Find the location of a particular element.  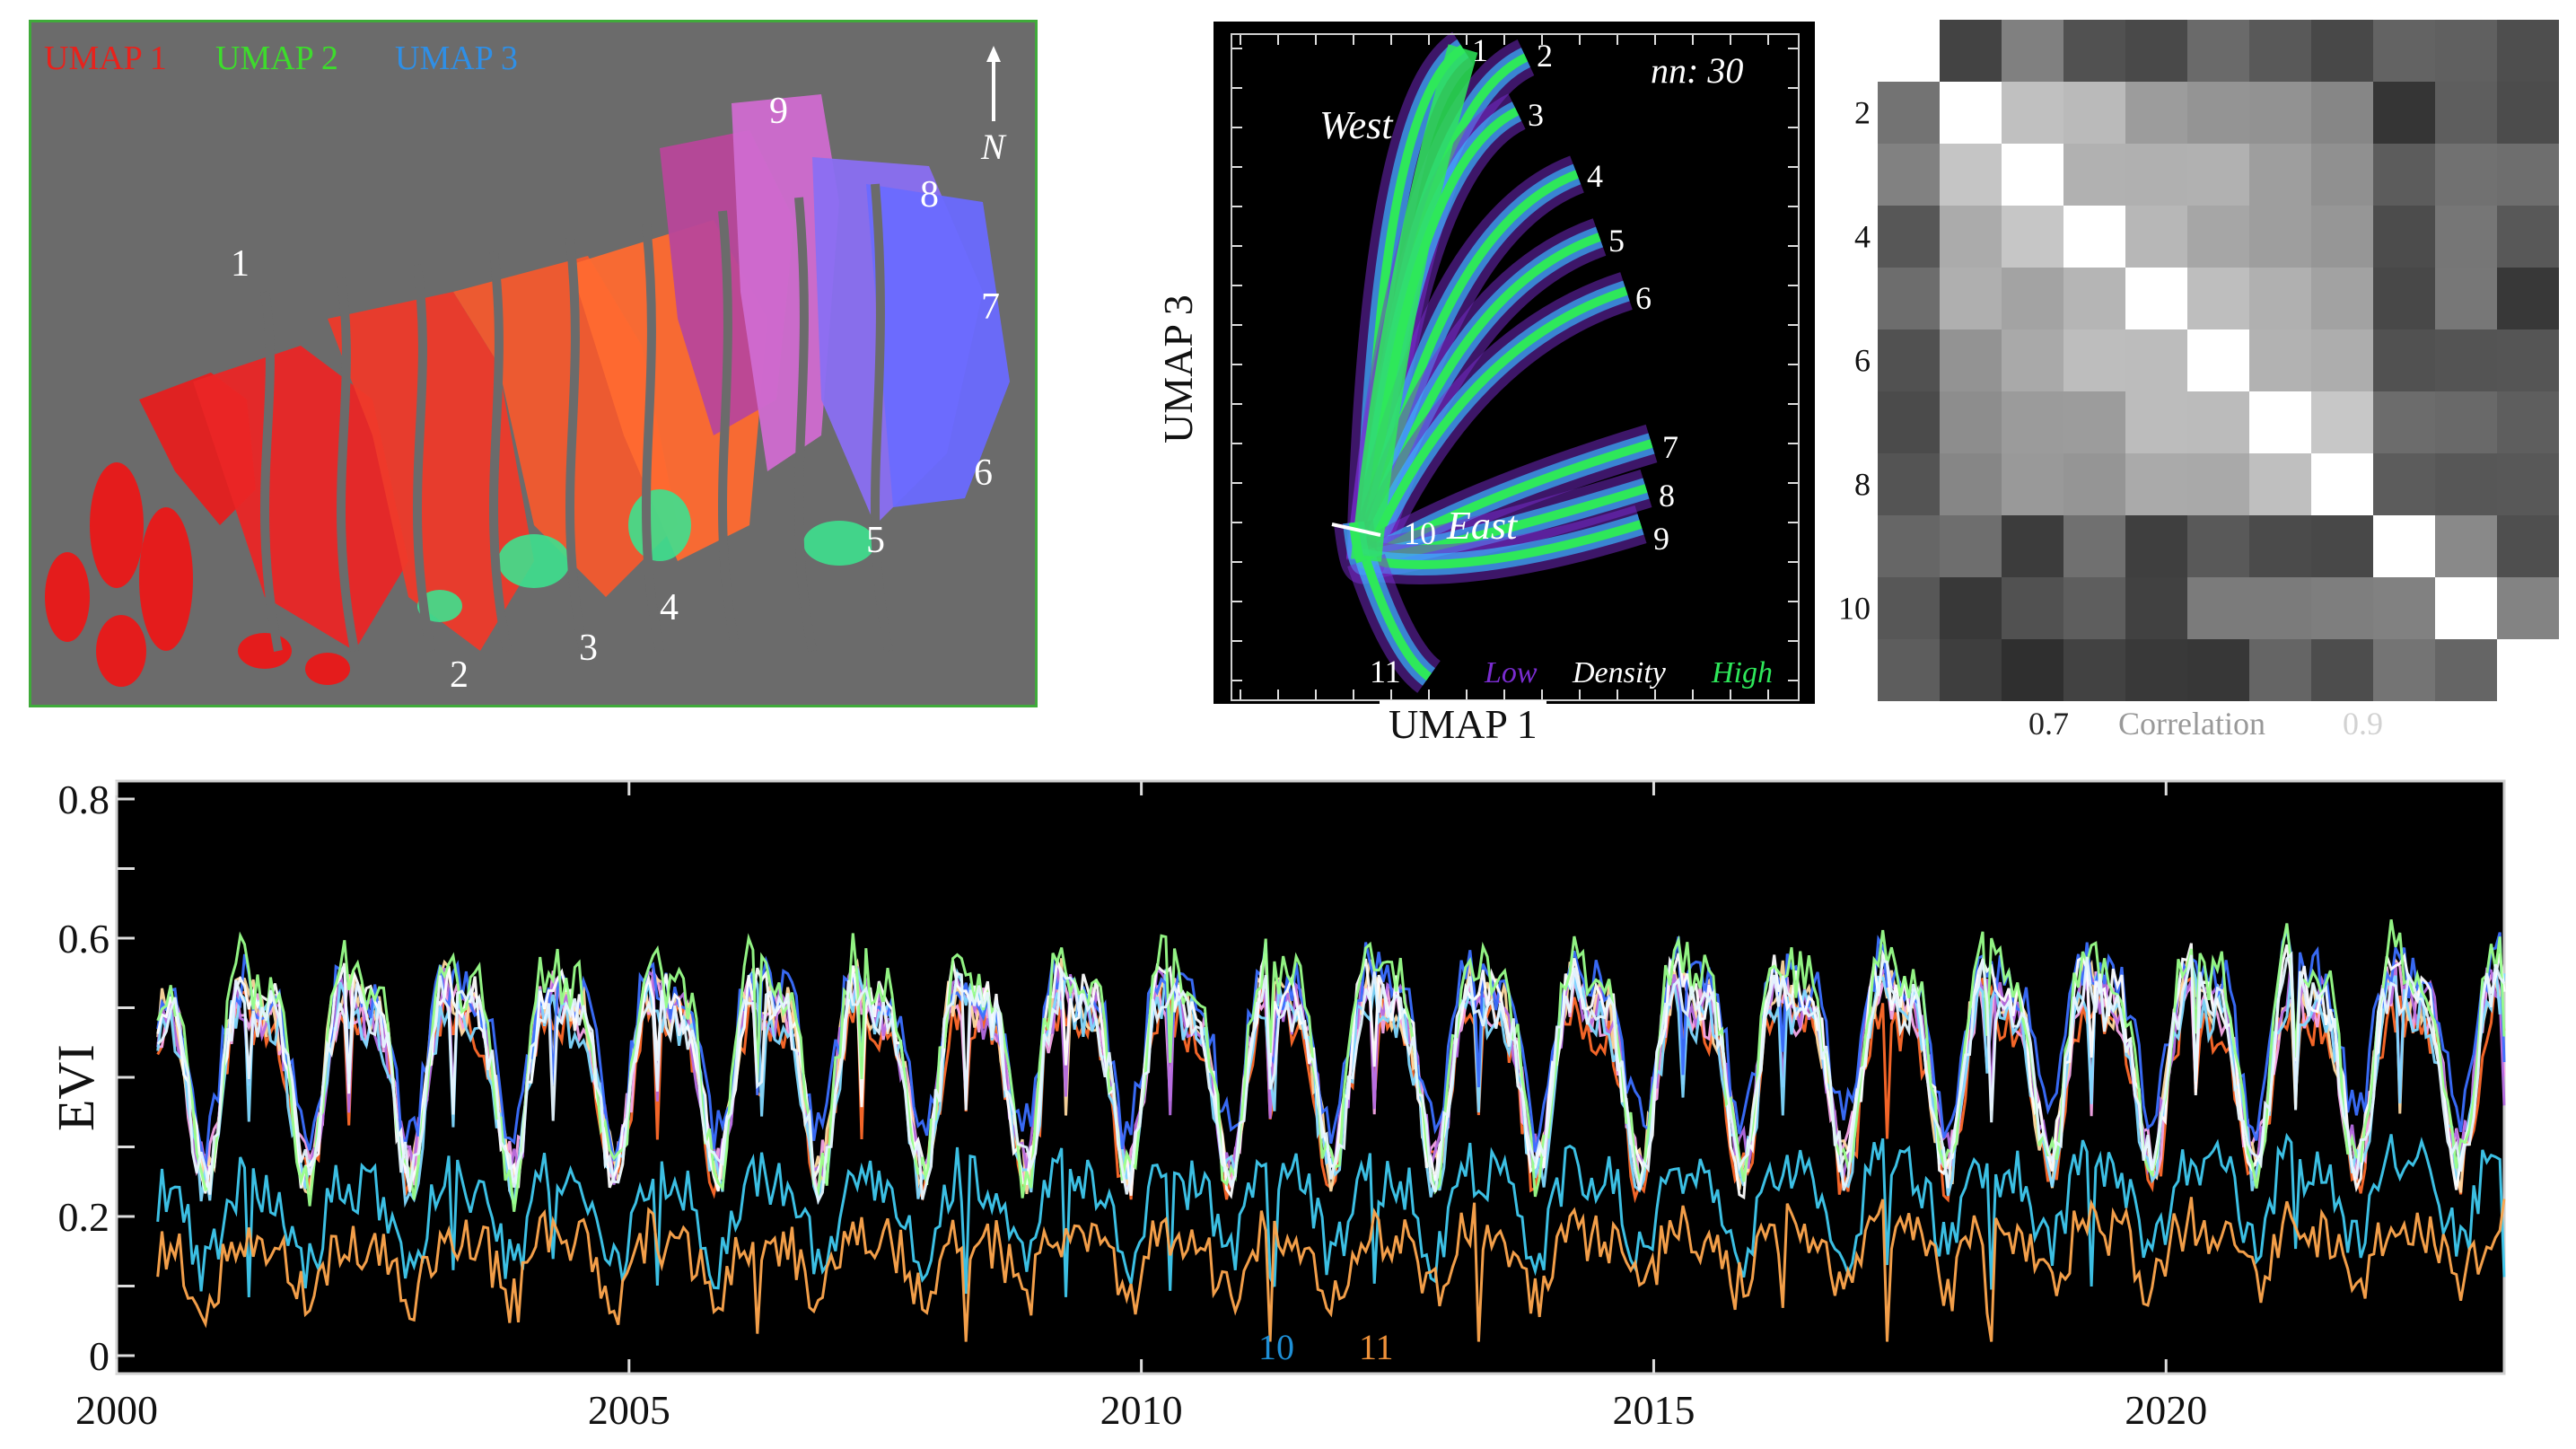

north-arrow-icon is located at coordinates (993, 83).